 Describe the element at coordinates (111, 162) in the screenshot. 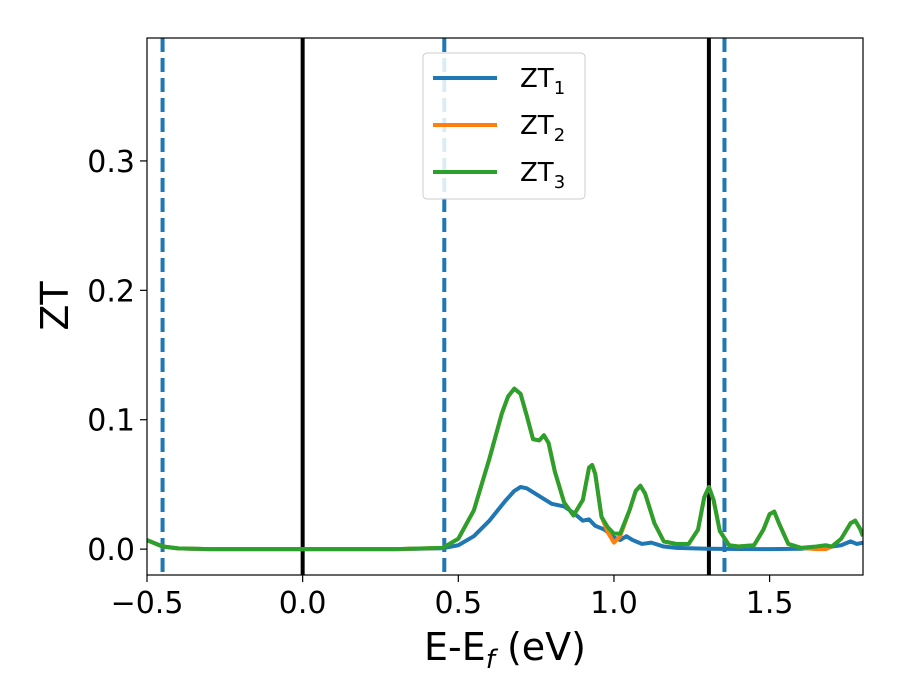

I see `y-tick-label-3: 0.3` at that location.